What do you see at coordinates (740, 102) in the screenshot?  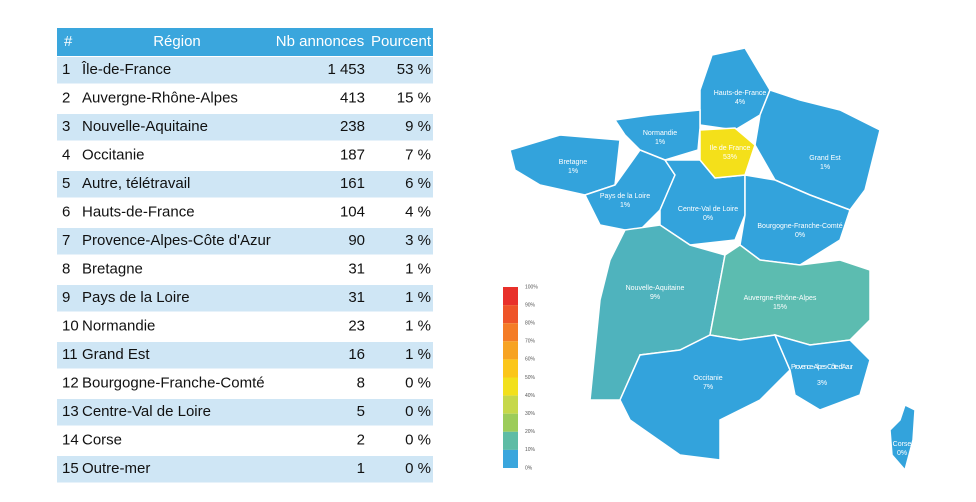 I see `region-pct: 4%` at bounding box center [740, 102].